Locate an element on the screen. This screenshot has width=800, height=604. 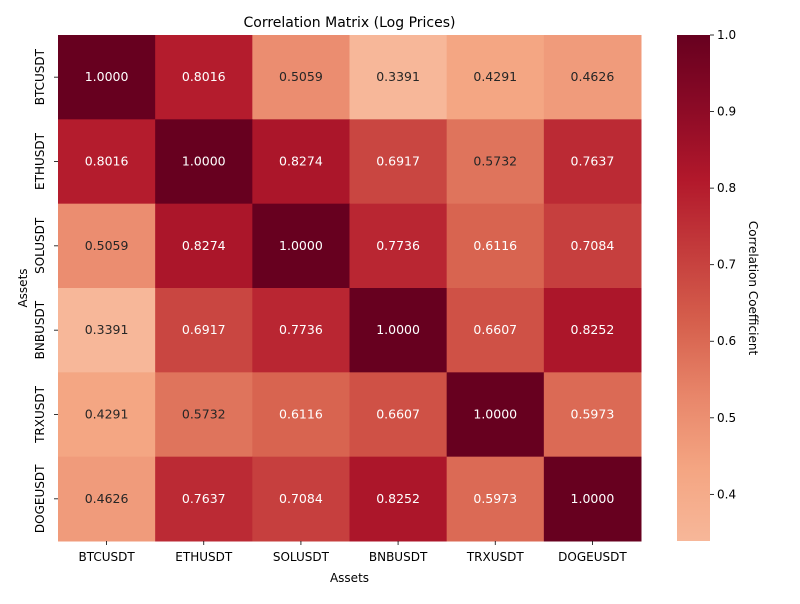
x-tick-label: BNBUSDT is located at coordinates (398, 557).